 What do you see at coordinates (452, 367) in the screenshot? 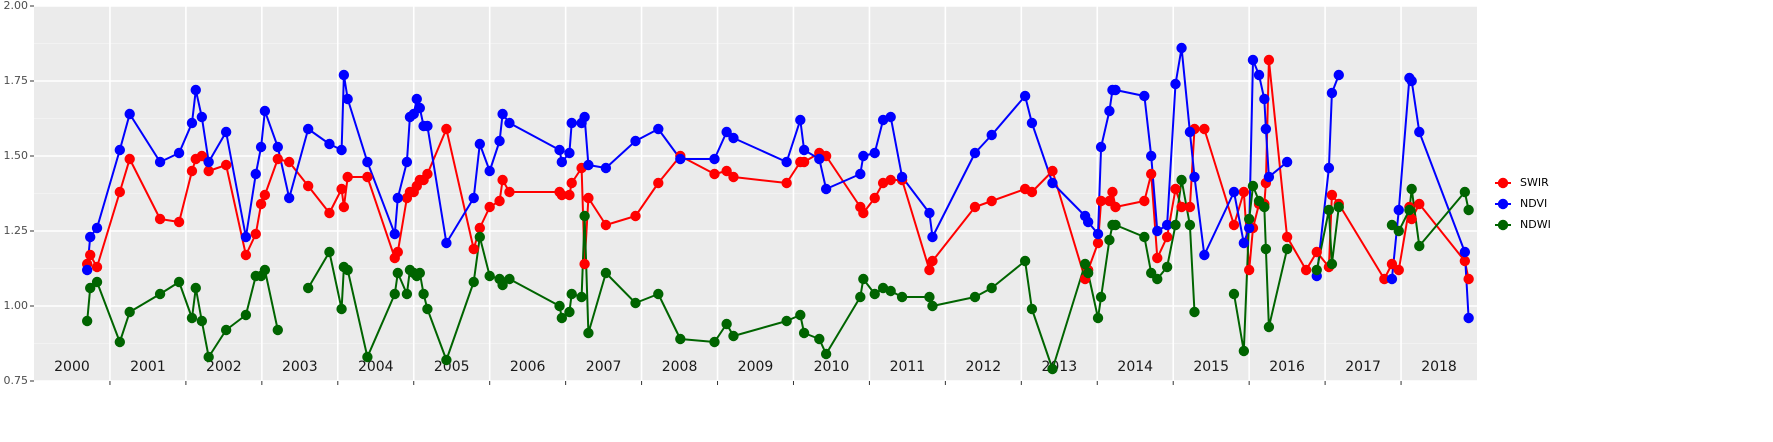
I see `period-label: 2005` at bounding box center [452, 367].